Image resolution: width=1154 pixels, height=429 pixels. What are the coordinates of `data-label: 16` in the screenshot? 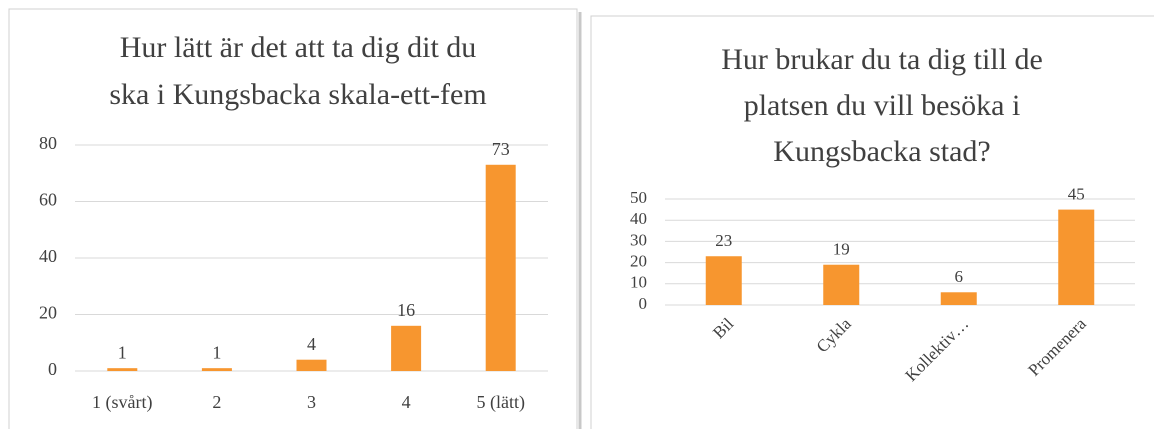 It's located at (406, 310).